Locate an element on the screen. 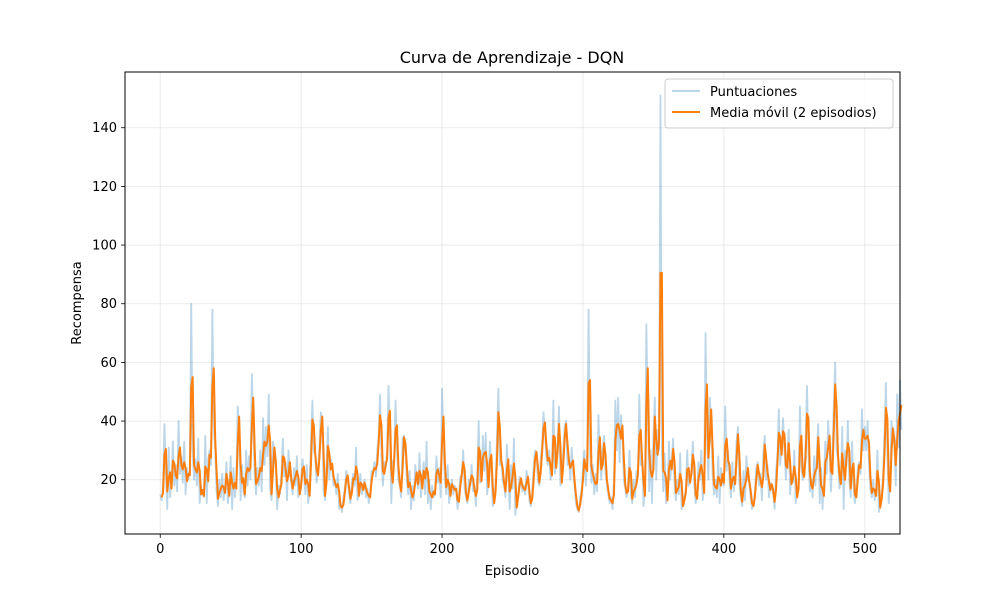  chart-title: Curva de Aprendizaje - DQN is located at coordinates (512, 57).